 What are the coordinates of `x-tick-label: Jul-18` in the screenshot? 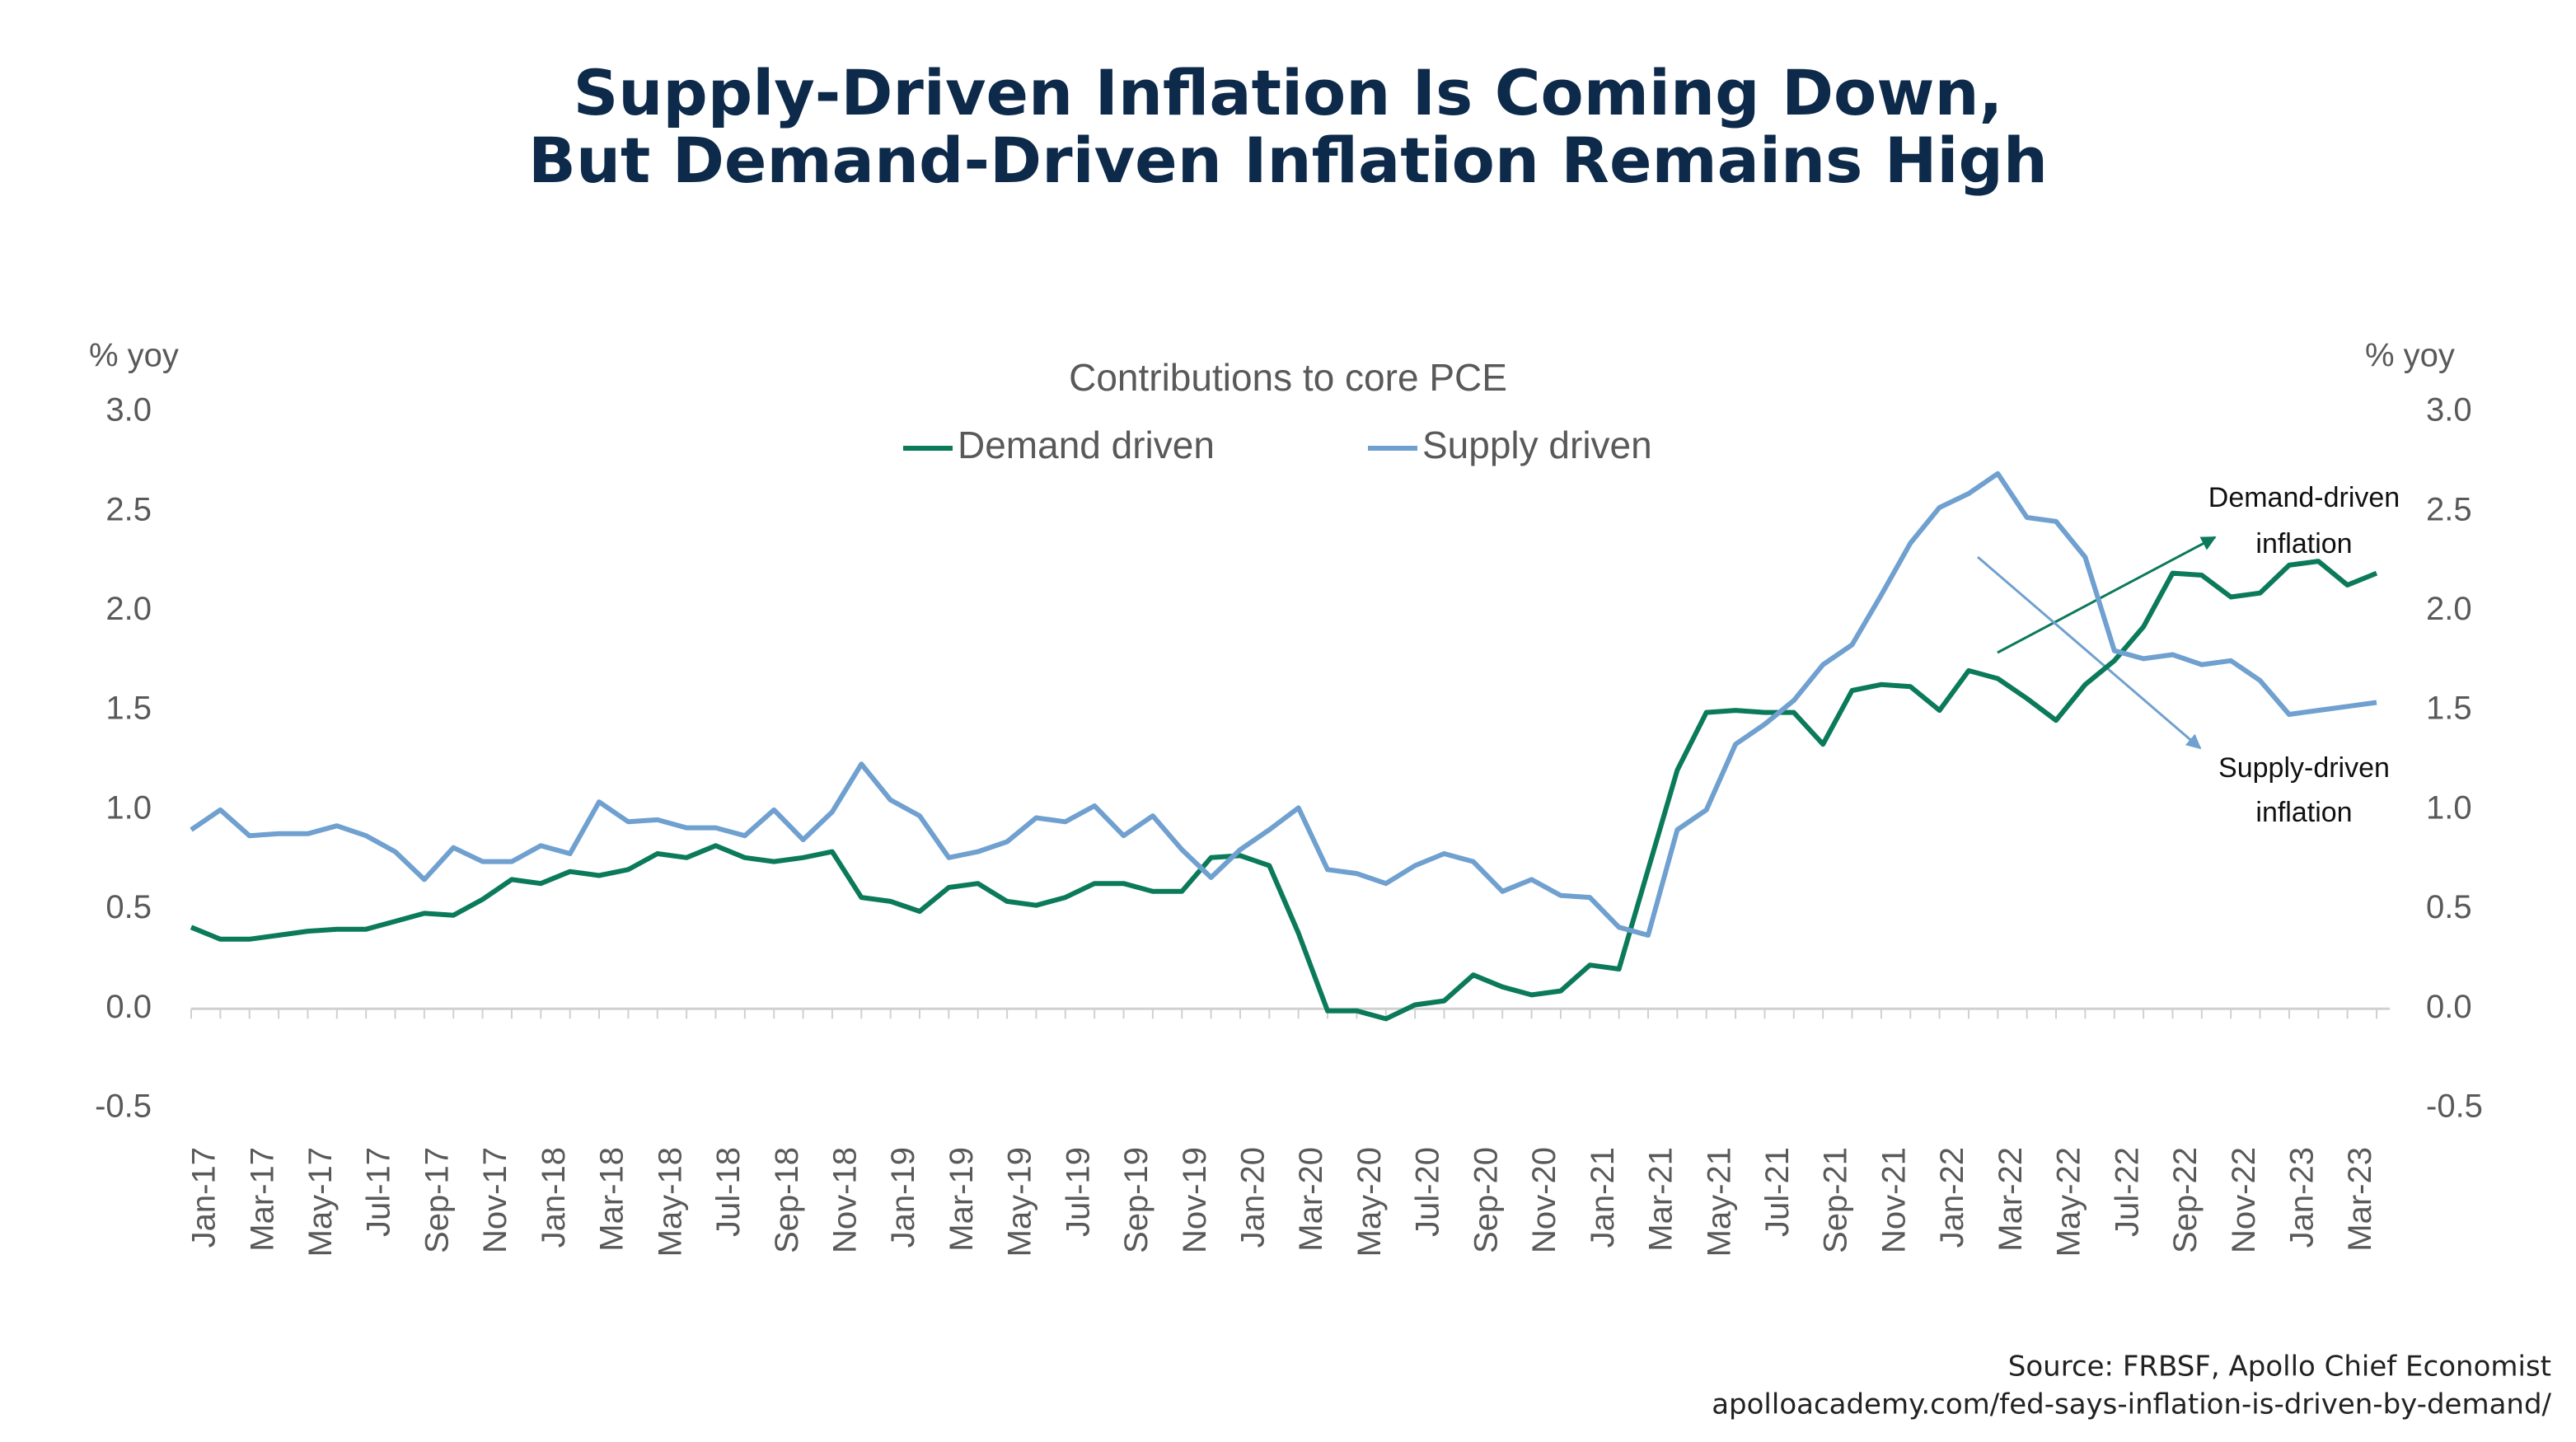 It's located at (728, 1192).